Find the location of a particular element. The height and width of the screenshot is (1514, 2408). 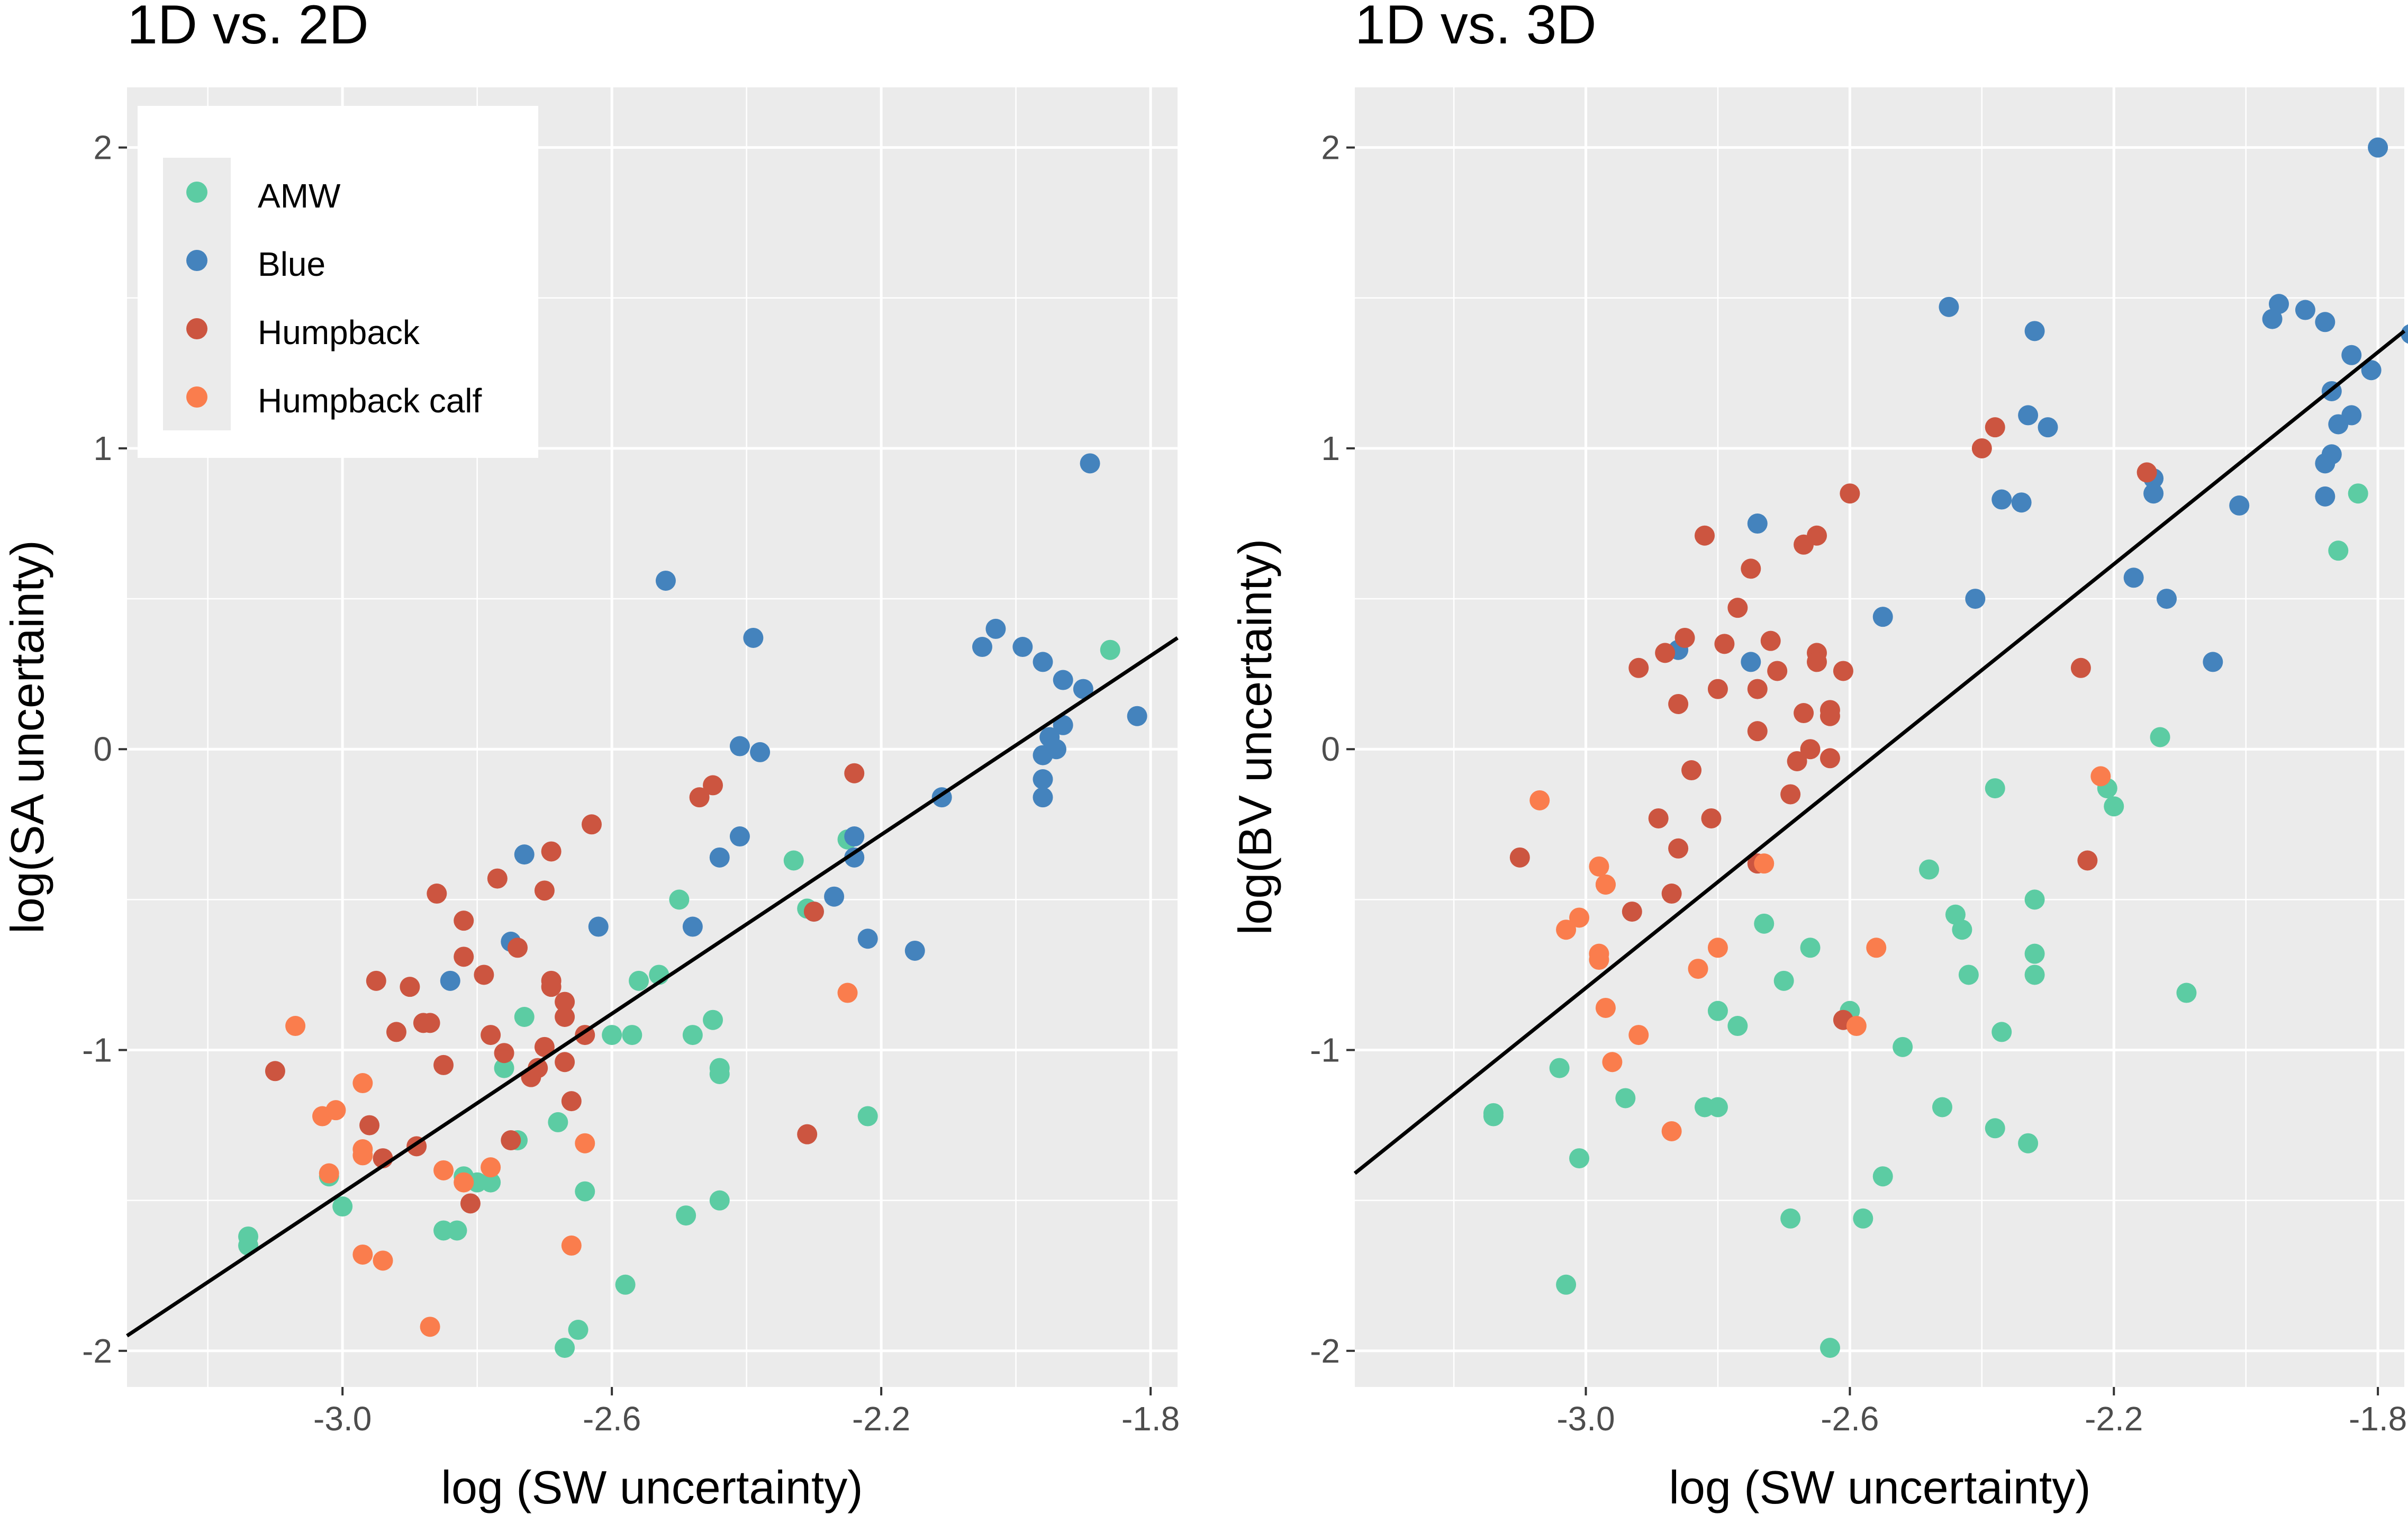

panel-right-y-tick-label: -1 is located at coordinates (1325, 1050).